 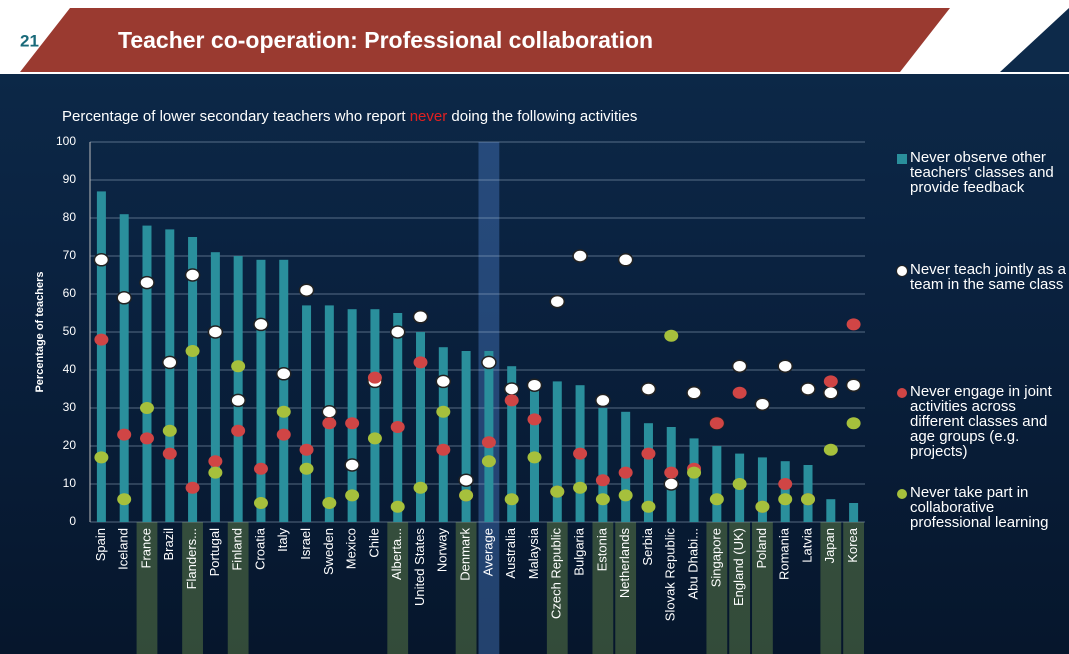 I want to click on y-tick-label: 80, so click(x=70, y=217).